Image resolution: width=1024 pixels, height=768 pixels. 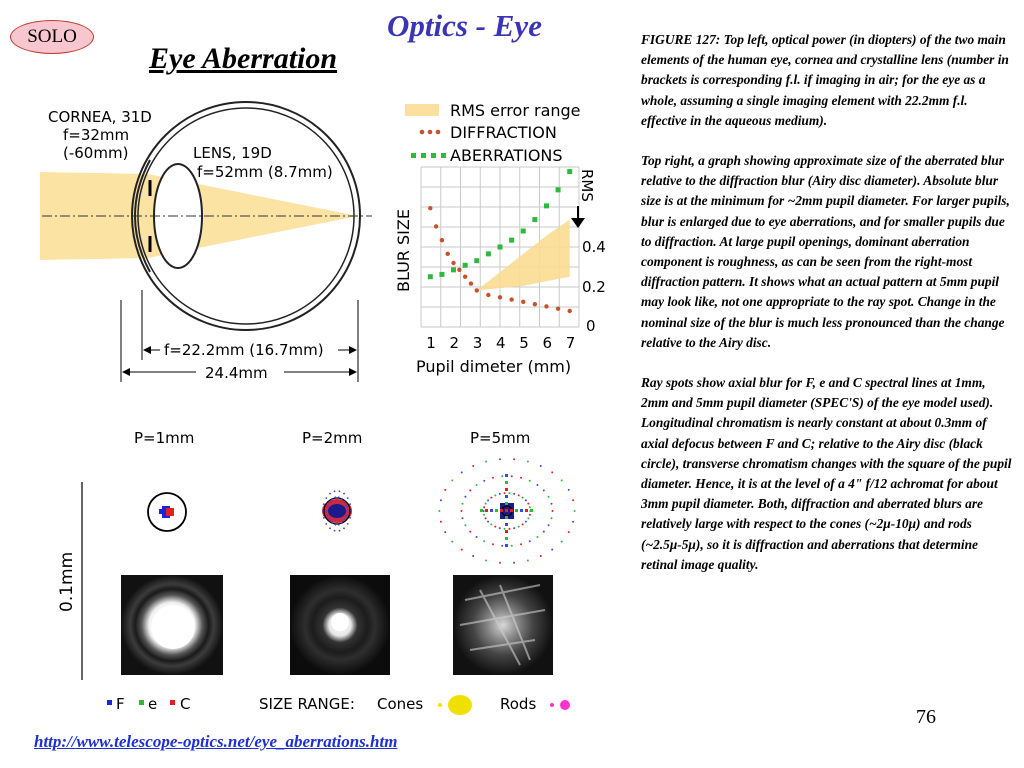 I want to click on cone-size-small, so click(x=440, y=705).